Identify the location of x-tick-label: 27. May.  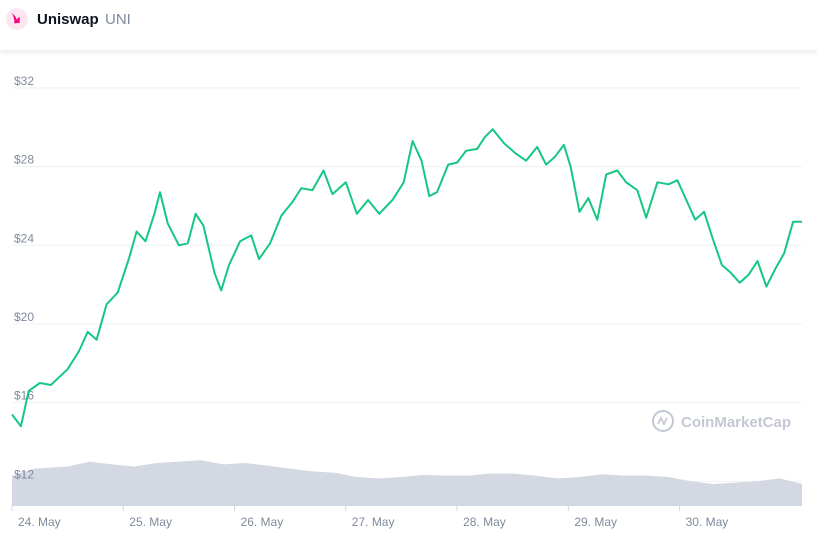
(373, 522).